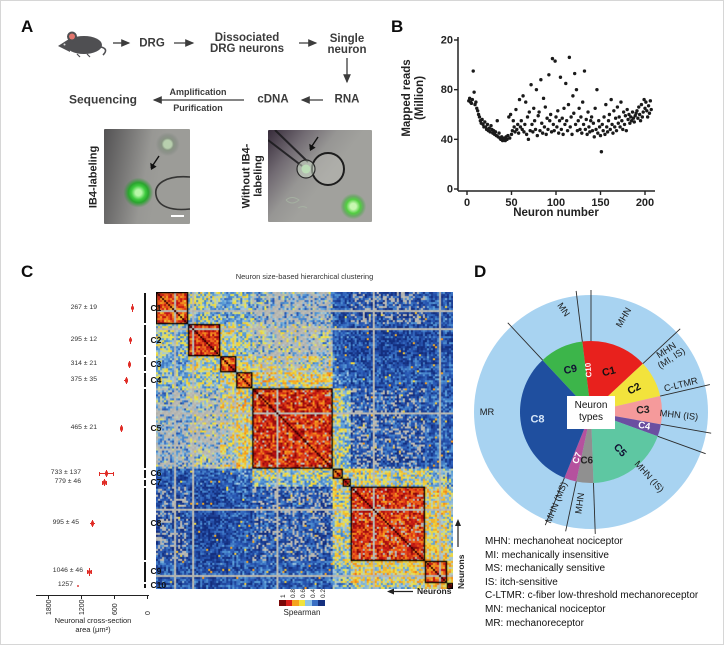 This screenshot has height=645, width=724. I want to click on slice-label-c7: C7, so click(576, 458).